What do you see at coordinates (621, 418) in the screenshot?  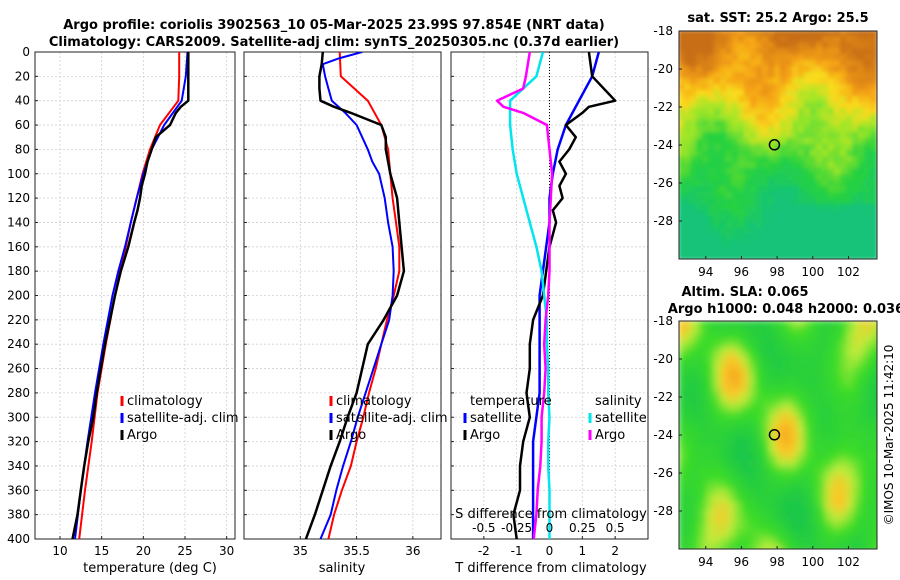 I see `difference-legend-ssat-label: satellite` at bounding box center [621, 418].